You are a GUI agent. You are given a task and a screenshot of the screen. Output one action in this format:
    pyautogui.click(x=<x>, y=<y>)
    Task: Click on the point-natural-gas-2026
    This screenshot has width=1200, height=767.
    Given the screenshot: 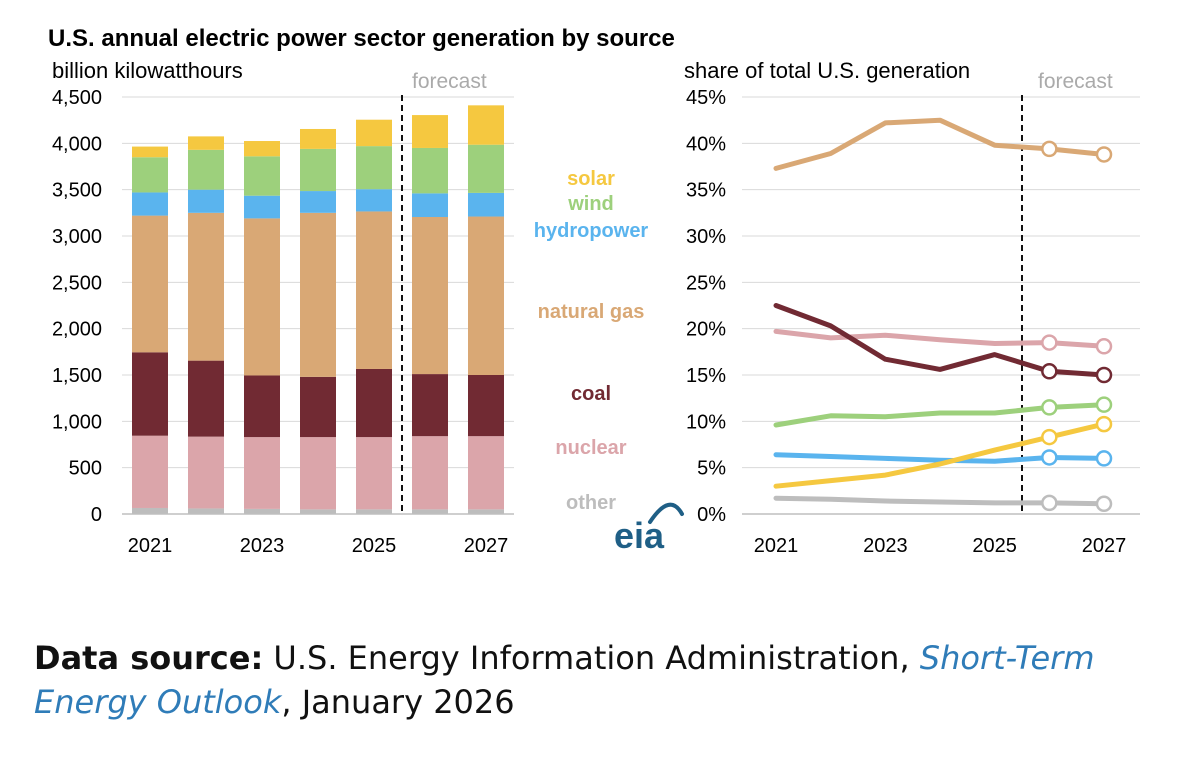 What is the action you would take?
    pyautogui.click(x=1049, y=149)
    